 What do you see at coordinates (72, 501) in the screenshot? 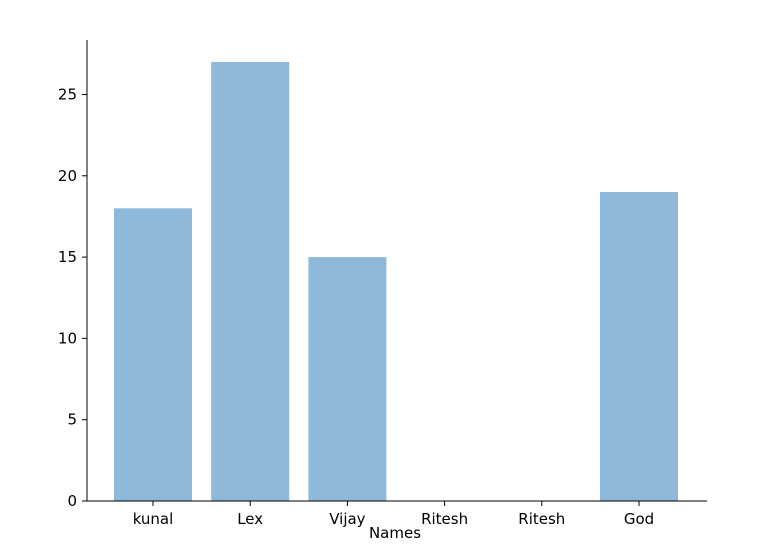
I see `y-tick-label-0: 0` at bounding box center [72, 501].